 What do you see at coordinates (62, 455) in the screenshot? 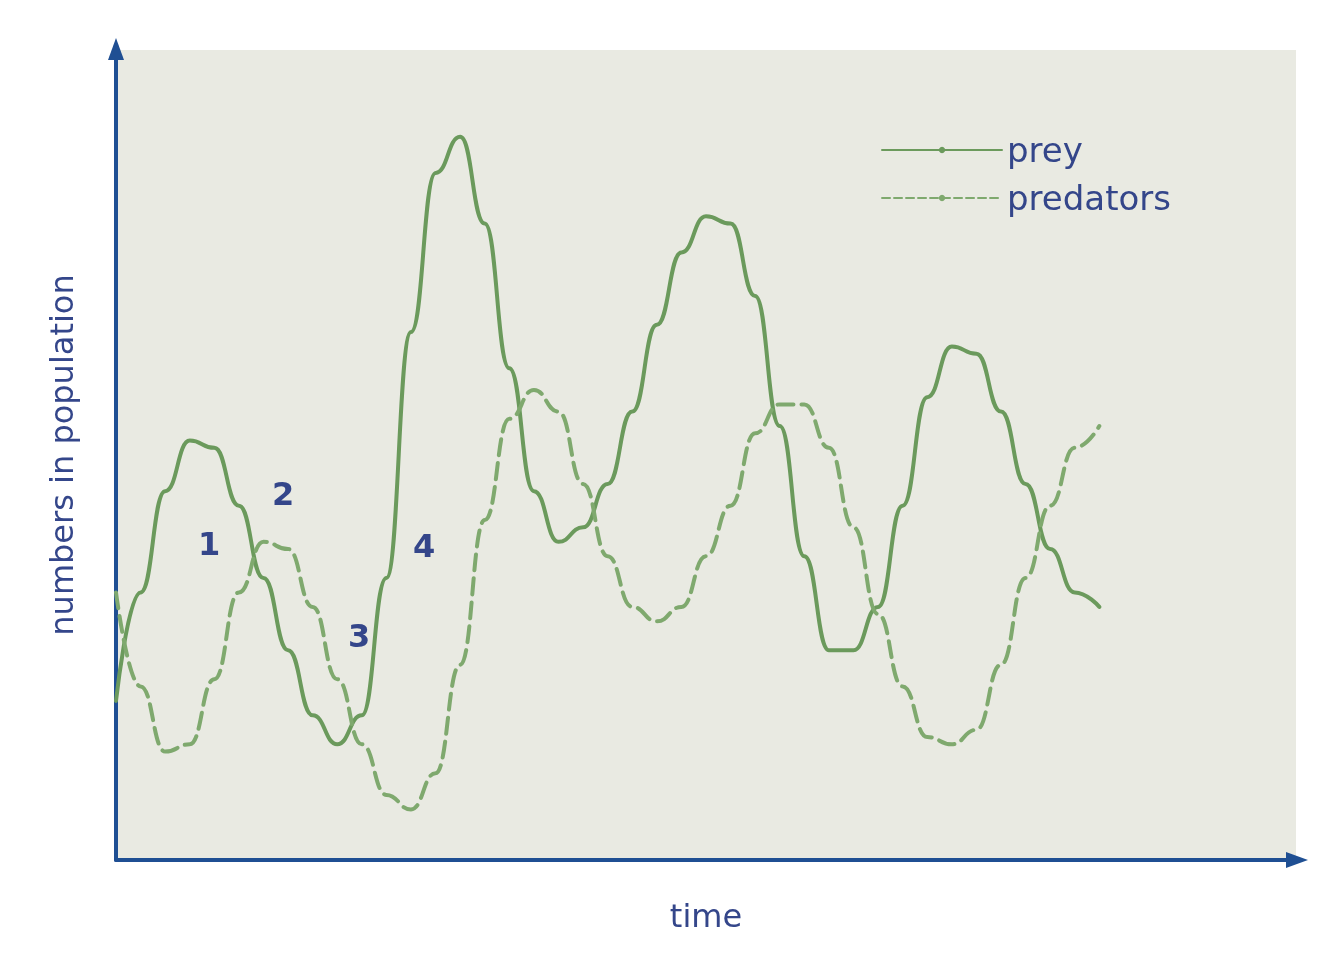
I see `y-axis-title: numbers in population` at bounding box center [62, 455].